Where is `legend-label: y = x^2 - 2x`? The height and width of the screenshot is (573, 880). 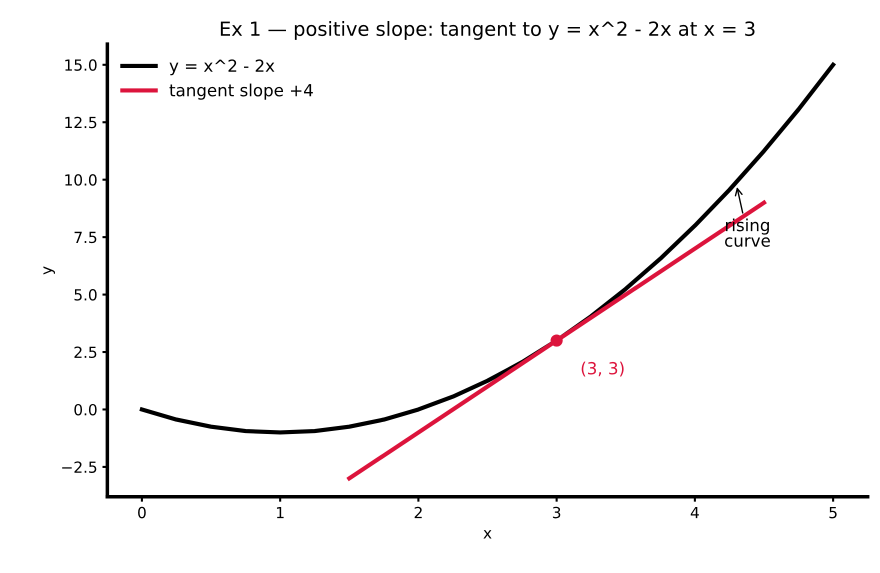
legend-label: y = x^2 - 2x is located at coordinates (222, 67).